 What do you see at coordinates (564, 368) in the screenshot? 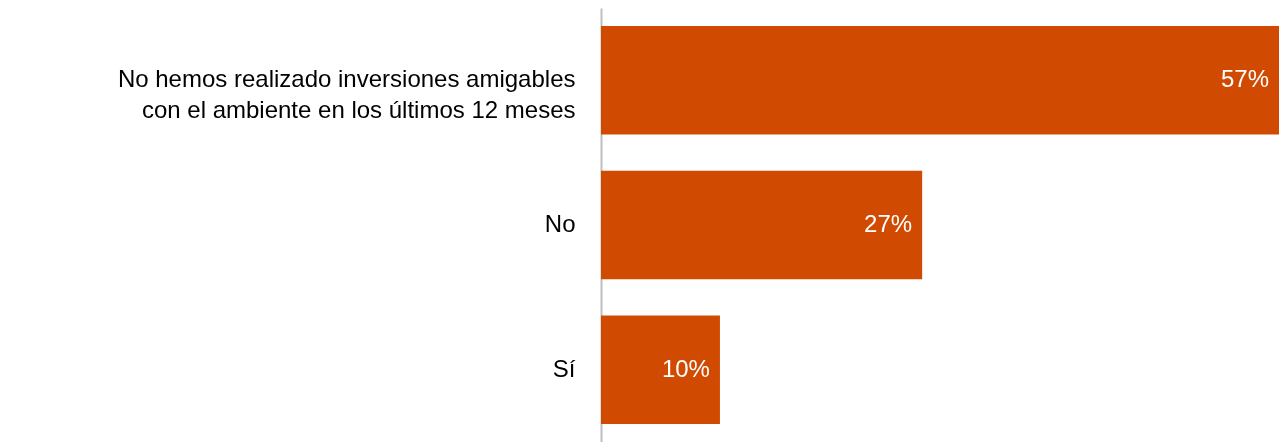
I see `y-tick-label: Sí` at bounding box center [564, 368].